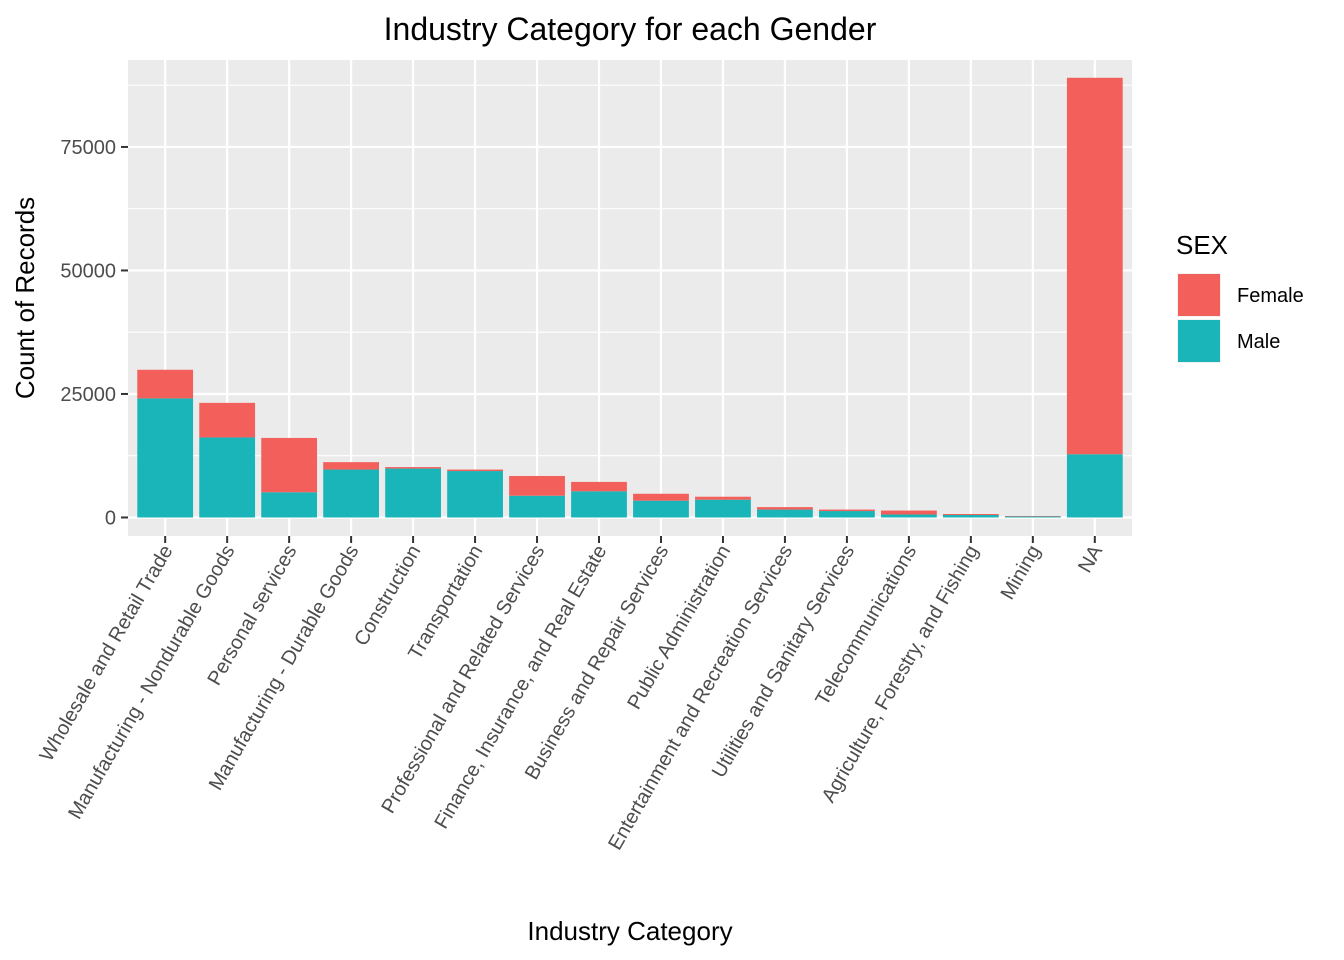  Describe the element at coordinates (1021, 573) in the screenshot. I see `x-tick-label: Mining` at that location.